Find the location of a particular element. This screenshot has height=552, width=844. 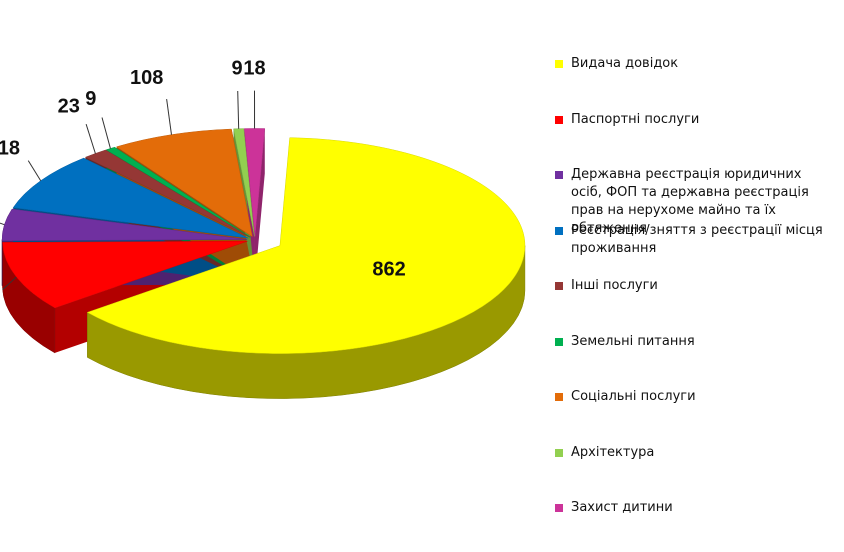

data-label: 118 is located at coordinates (10, 148).